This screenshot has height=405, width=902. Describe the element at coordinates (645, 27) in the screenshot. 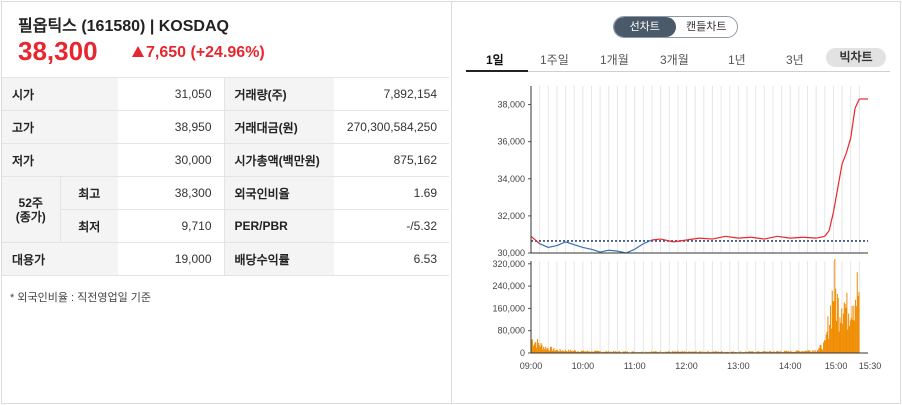

I see `line-chart-button: 선차트` at that location.